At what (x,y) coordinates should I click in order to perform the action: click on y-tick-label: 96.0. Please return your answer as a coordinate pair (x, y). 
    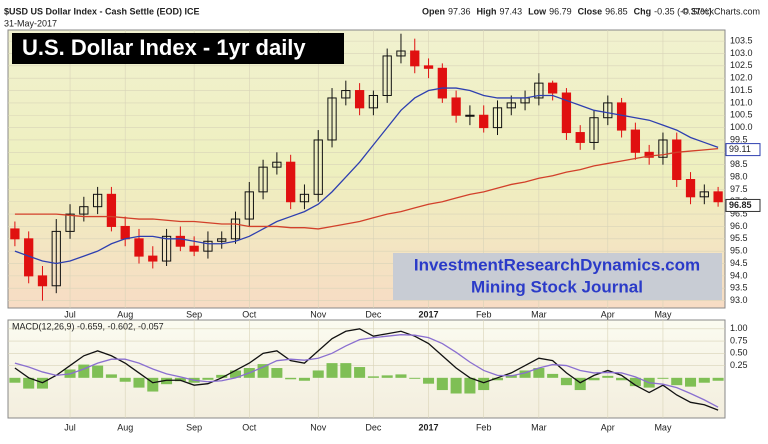
    Looking at the image, I should click on (739, 226).